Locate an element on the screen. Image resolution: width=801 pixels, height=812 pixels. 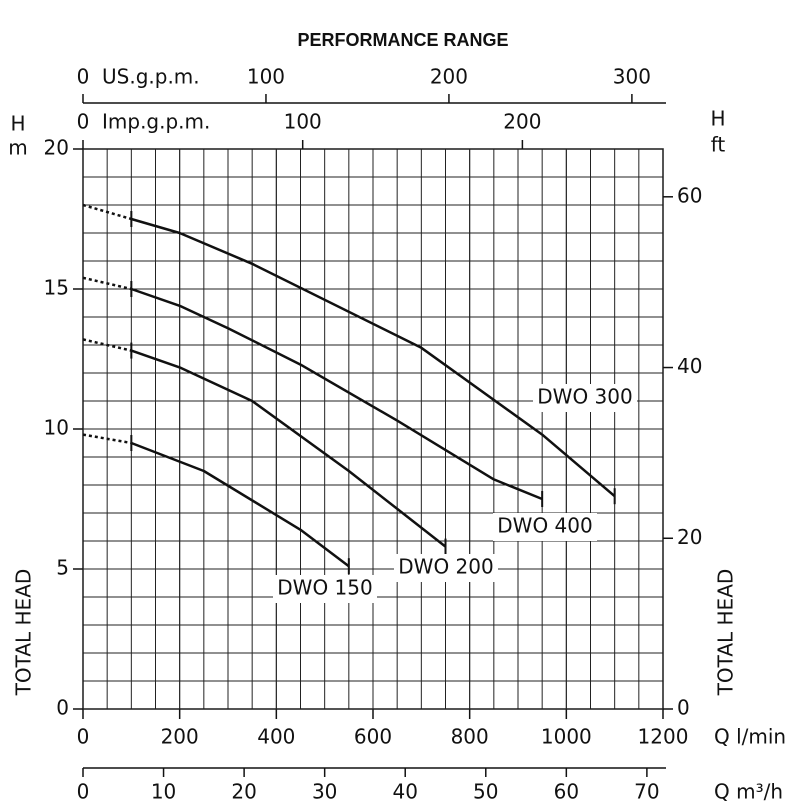
curve-label: DWO 200 is located at coordinates (445, 567).